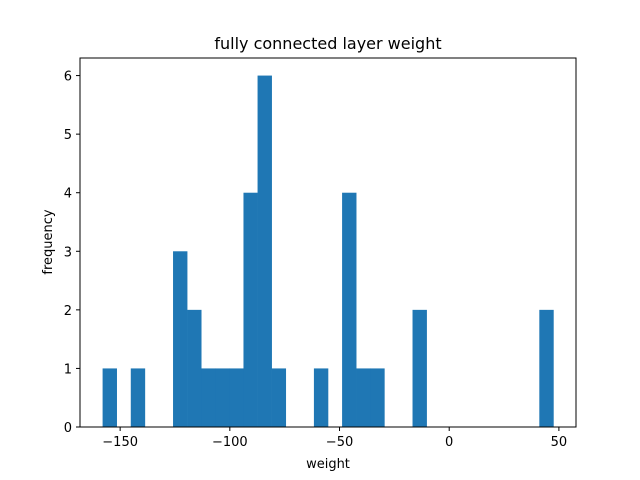  I want to click on x-tick-label: −100, so click(230, 442).